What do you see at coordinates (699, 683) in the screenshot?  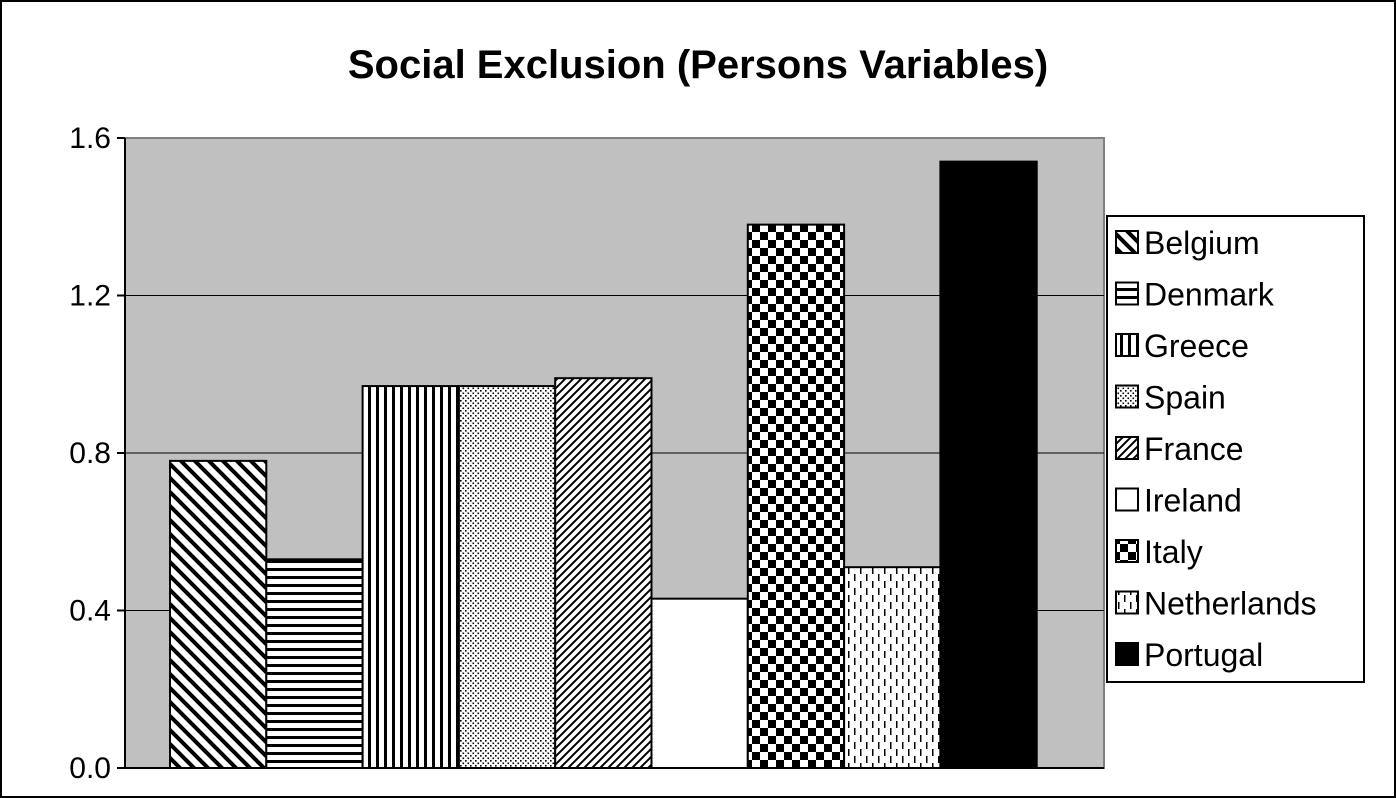 I see `bar-ireland` at bounding box center [699, 683].